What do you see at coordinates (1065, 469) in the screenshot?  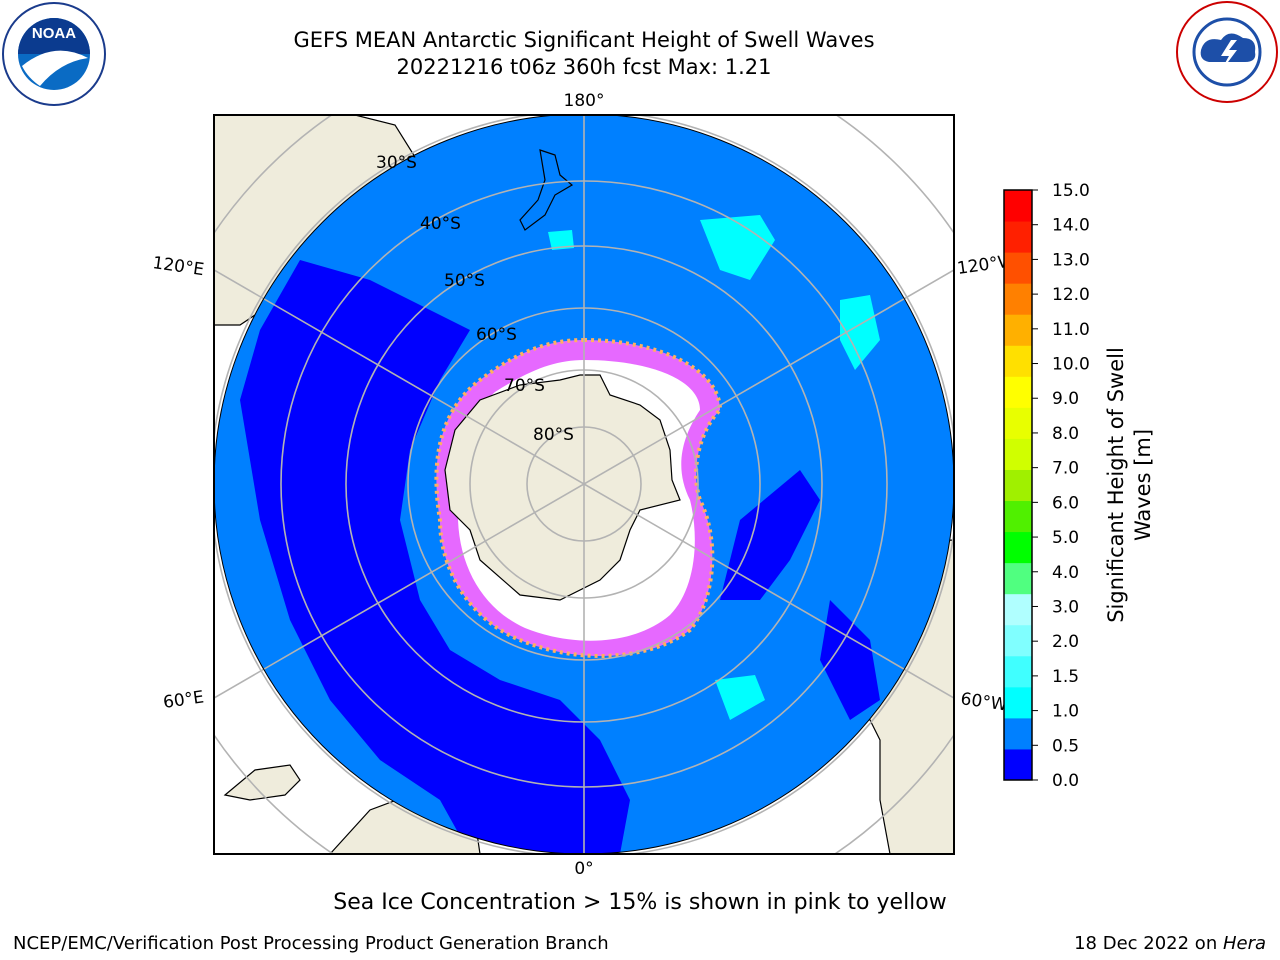 I see `colorbar-tick-label: 7.0` at bounding box center [1065, 469].